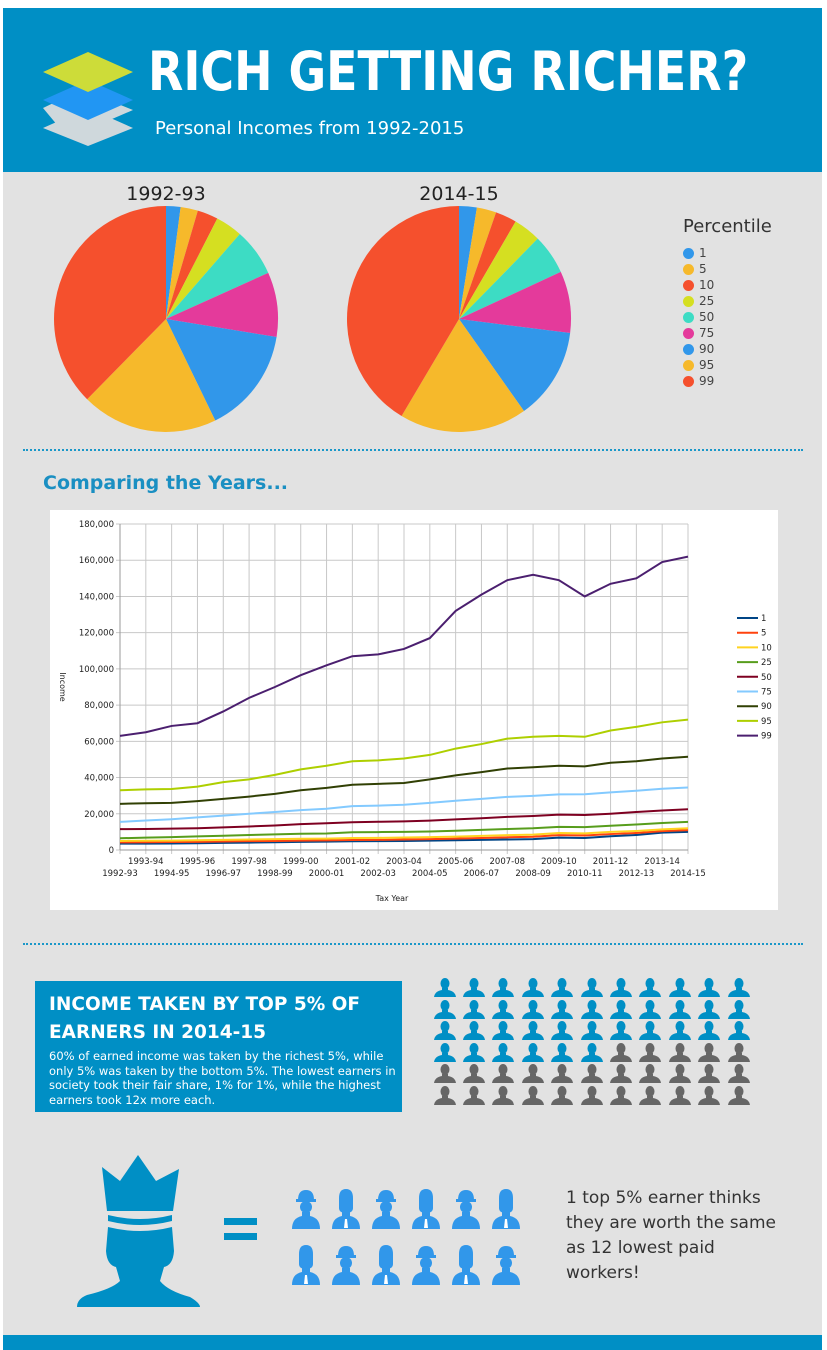 Image resolution: width=827 pixels, height=1350 pixels. I want to click on x-tick-label: 2008-09, so click(533, 874).